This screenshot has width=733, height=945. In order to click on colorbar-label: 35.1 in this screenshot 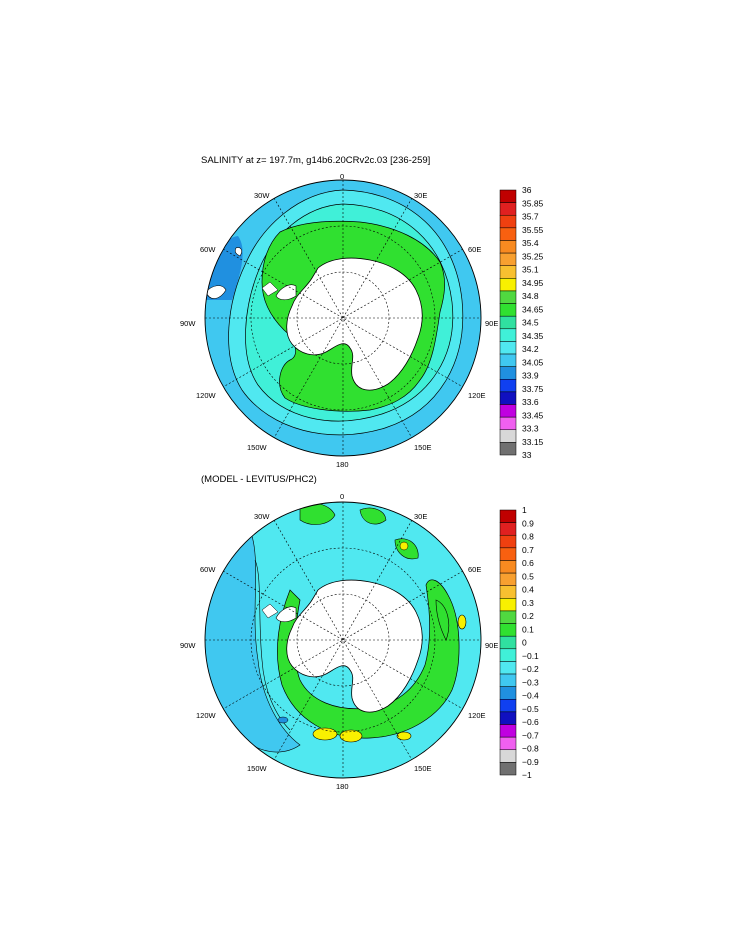, I will do `click(530, 270)`.